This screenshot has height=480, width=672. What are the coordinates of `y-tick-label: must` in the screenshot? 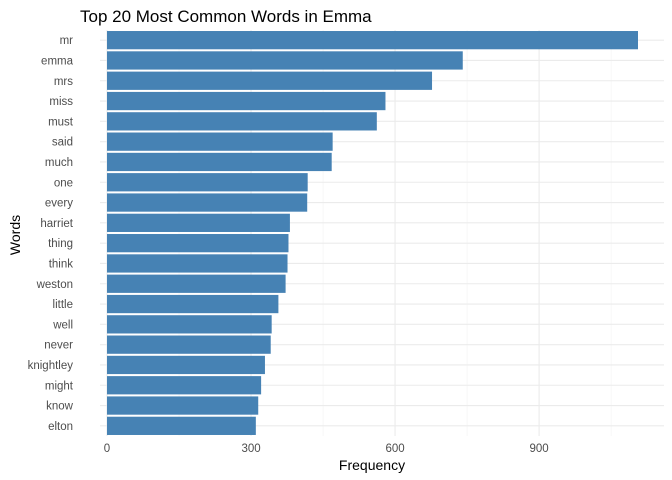 It's located at (61, 122).